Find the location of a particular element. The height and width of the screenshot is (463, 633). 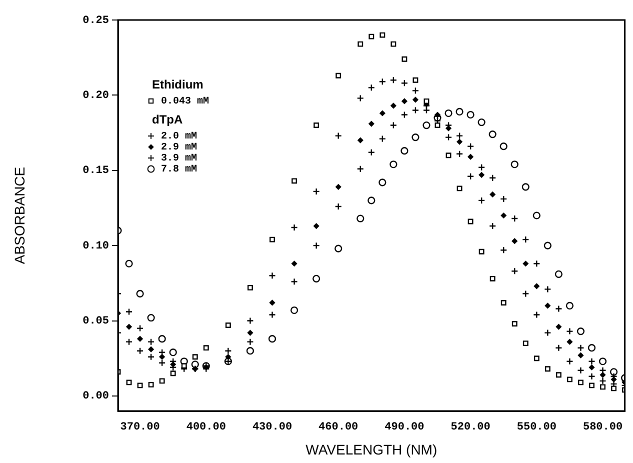

x-tick-label: 520.00 is located at coordinates (470, 427).